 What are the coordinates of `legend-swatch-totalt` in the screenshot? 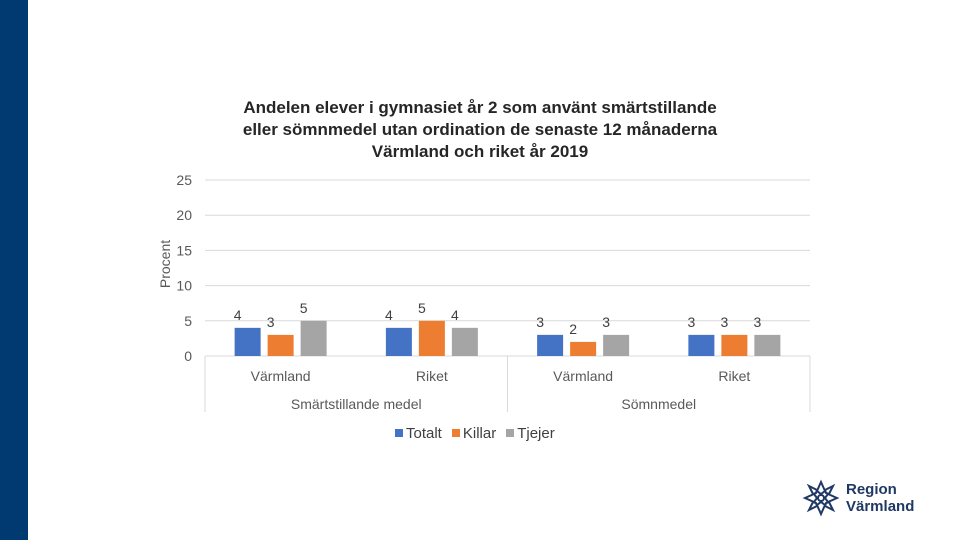 It's located at (399, 433).